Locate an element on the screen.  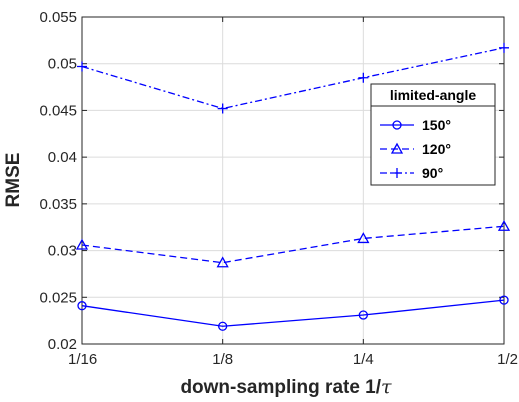
y-axis-title: RMSE is located at coordinates (13, 180).